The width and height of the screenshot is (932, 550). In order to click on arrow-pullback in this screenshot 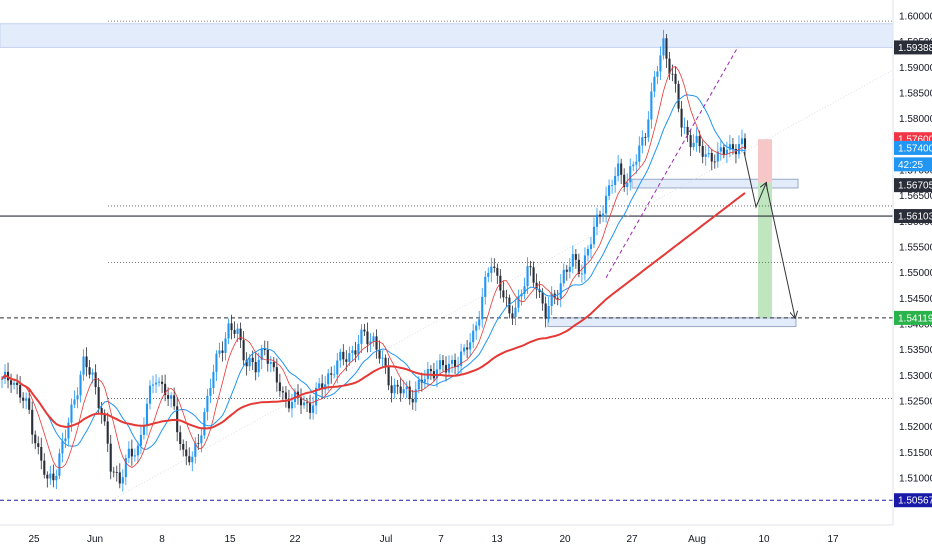, I will do `click(754, 180)`.